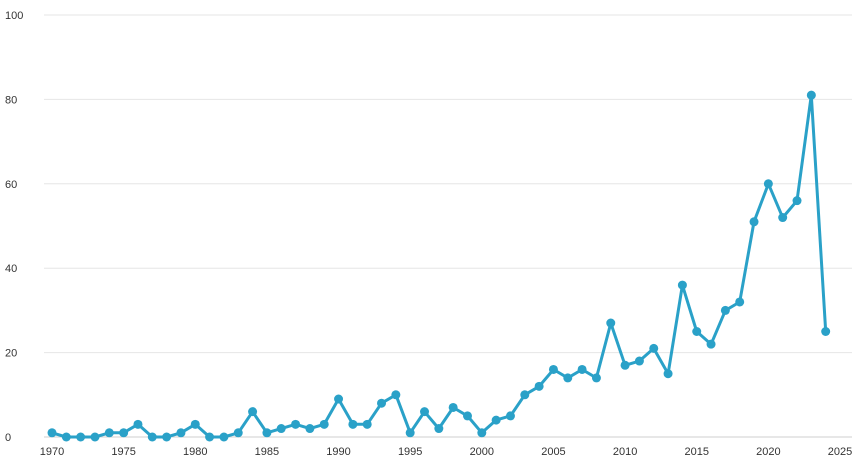 This screenshot has width=854, height=461. I want to click on data-point-1985, so click(267, 433).